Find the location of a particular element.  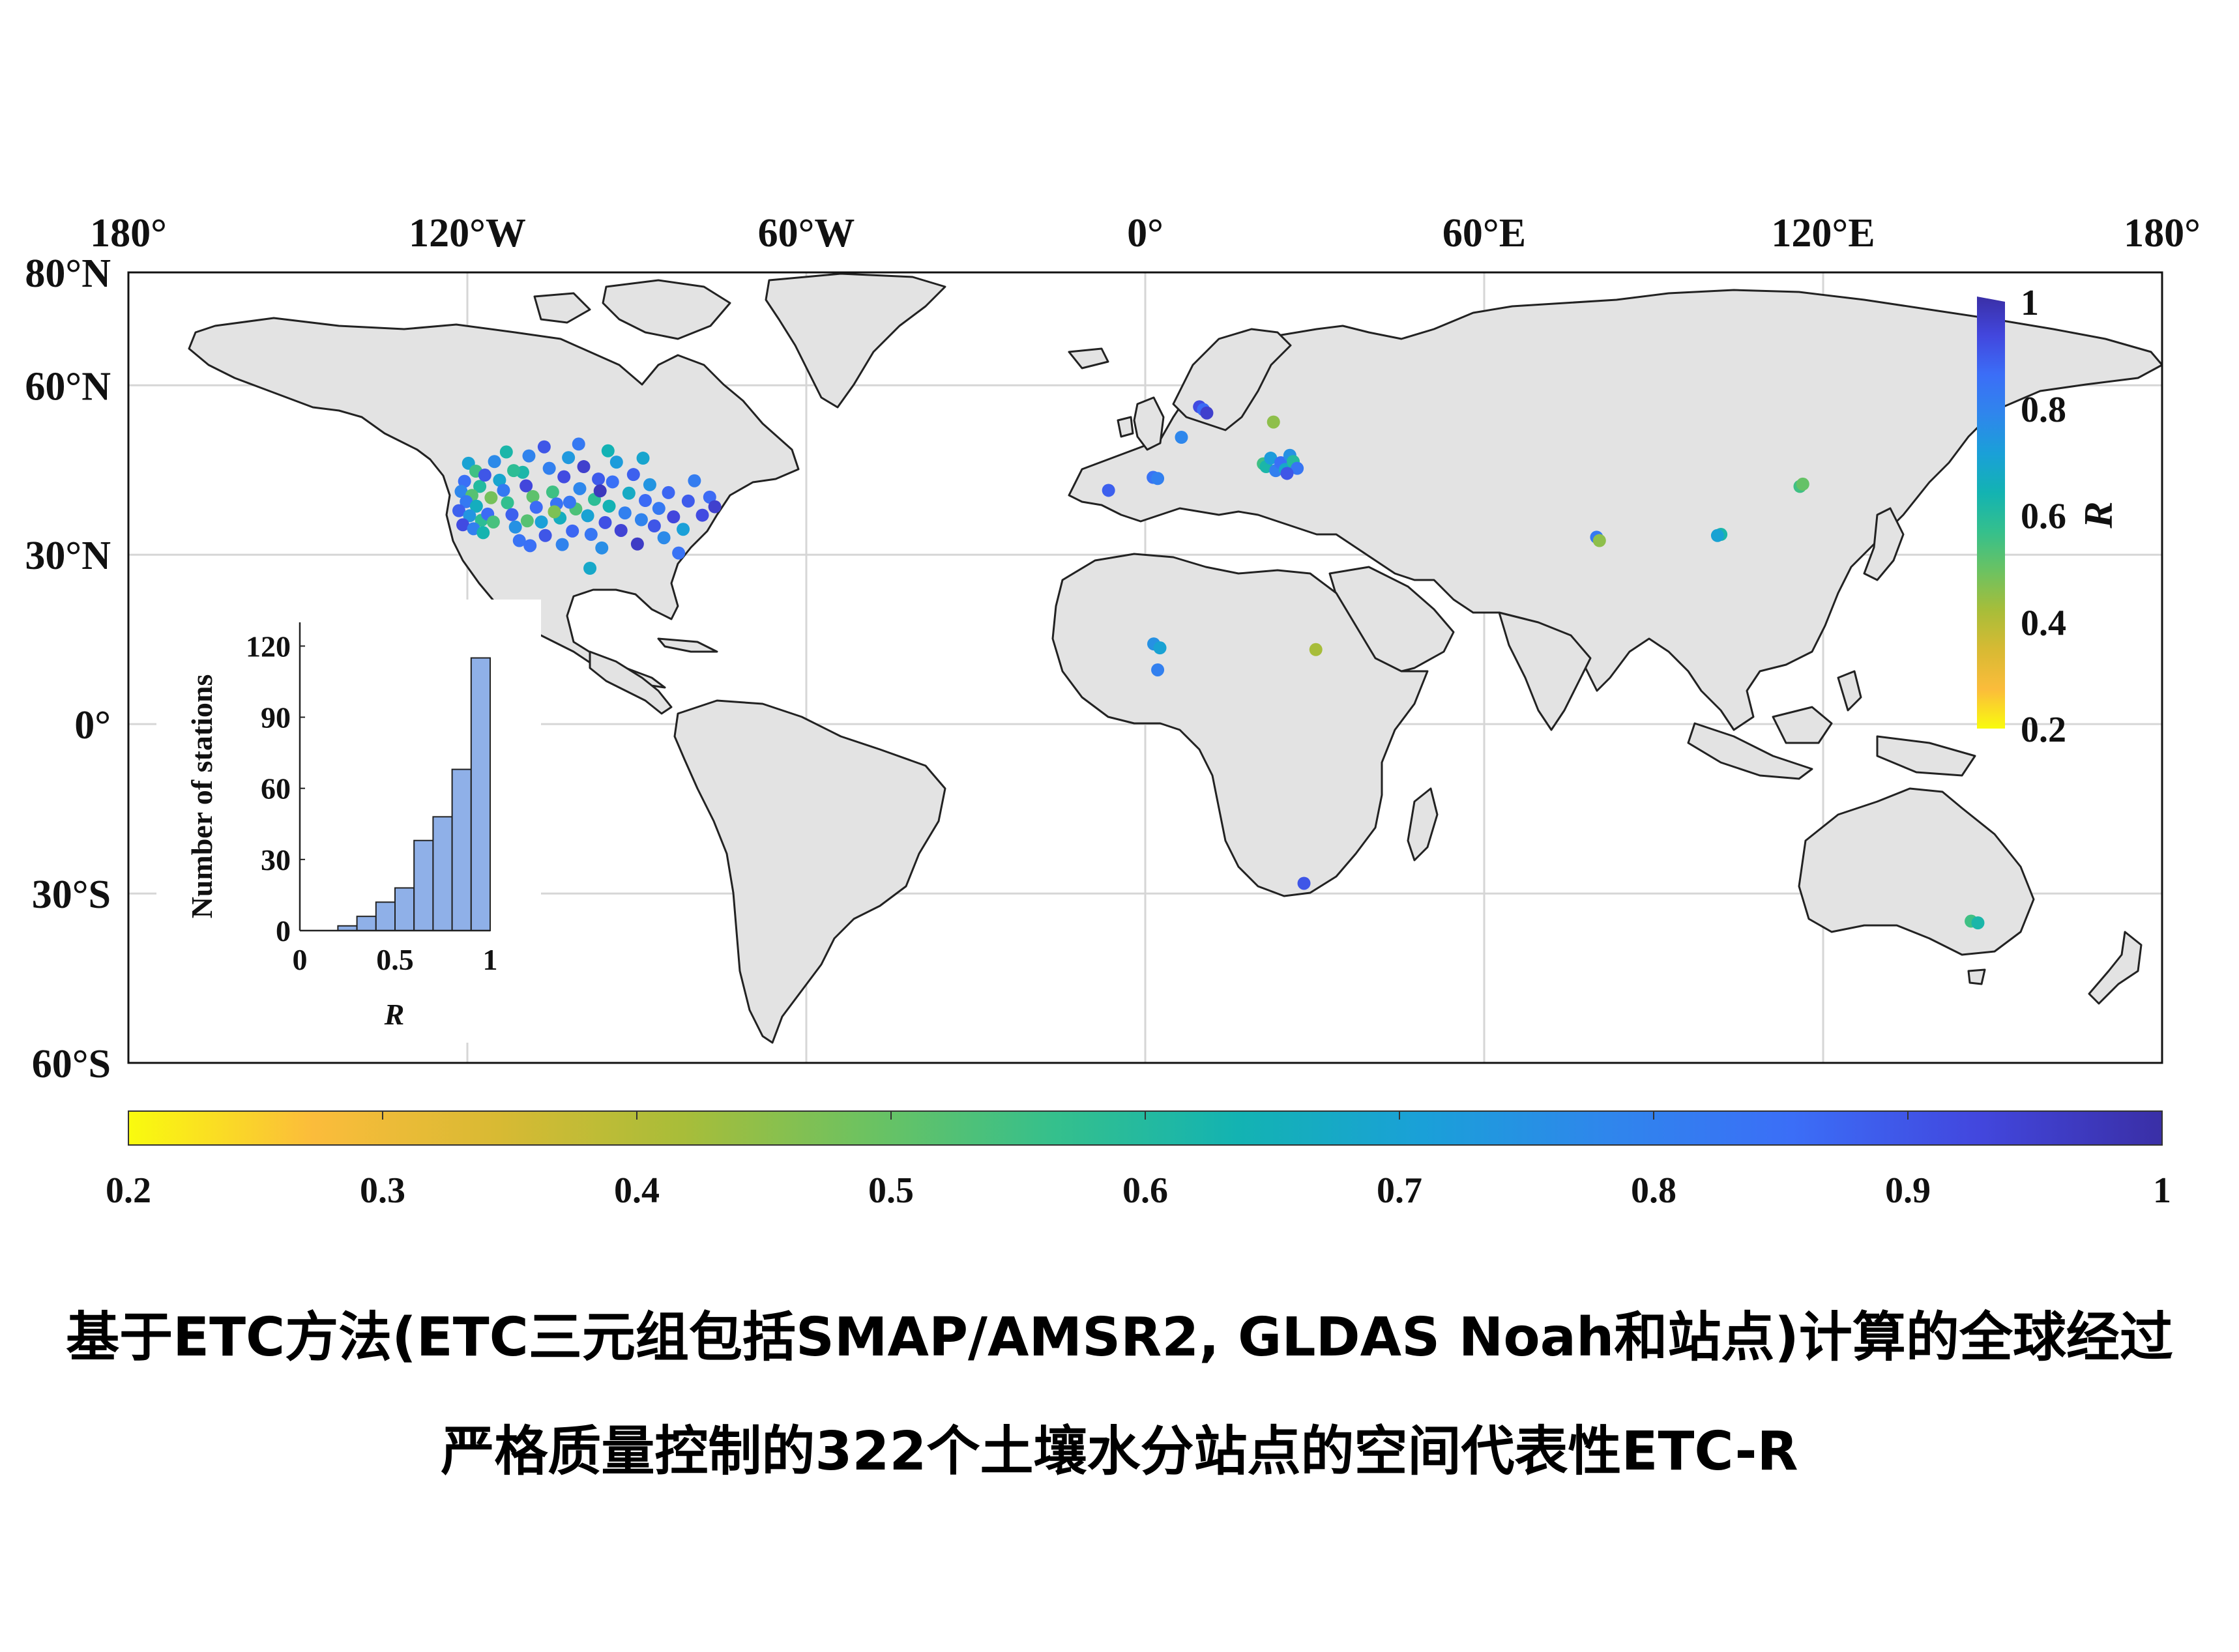

histogram-y-tick-label: 60 is located at coordinates (276, 789).